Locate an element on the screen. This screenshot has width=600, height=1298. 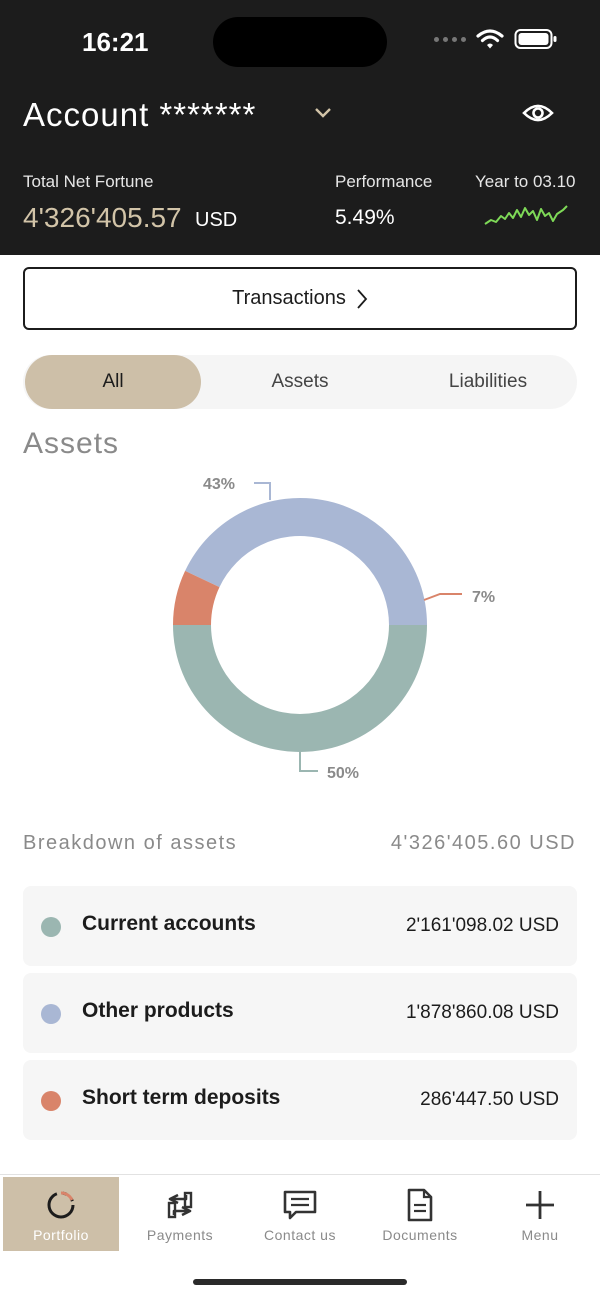
account-title: Account ******* is located at coordinates (140, 114).